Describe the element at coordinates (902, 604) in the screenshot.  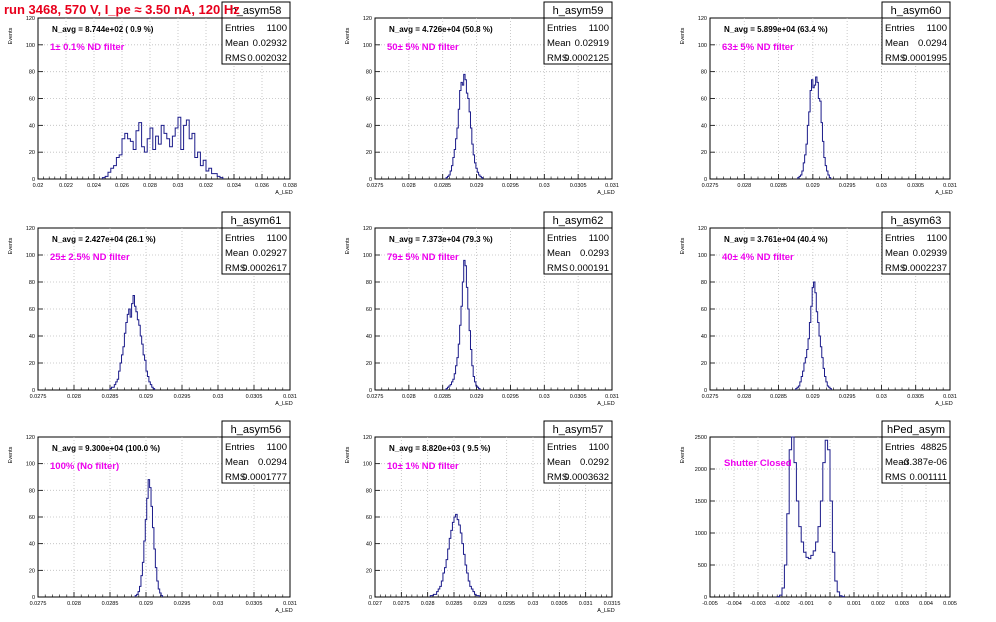
I see `x-tick-label: 0.003` at that location.